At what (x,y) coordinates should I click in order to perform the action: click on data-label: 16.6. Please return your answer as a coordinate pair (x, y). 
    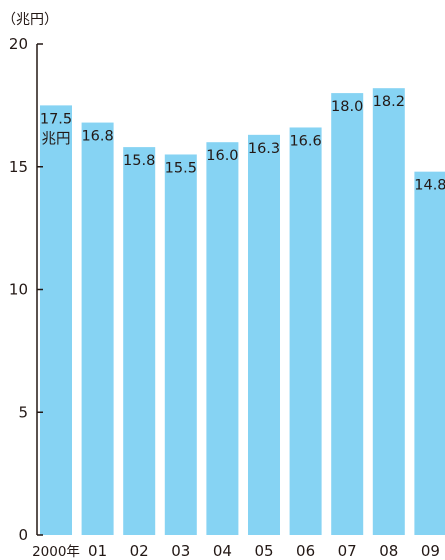
    Looking at the image, I should click on (305, 141).